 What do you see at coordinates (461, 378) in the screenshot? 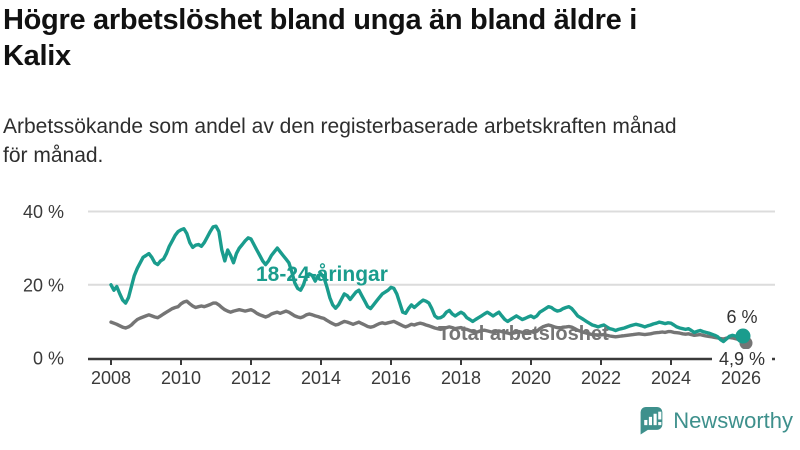
I see `x-axis-label-2018: 2018` at bounding box center [461, 378].